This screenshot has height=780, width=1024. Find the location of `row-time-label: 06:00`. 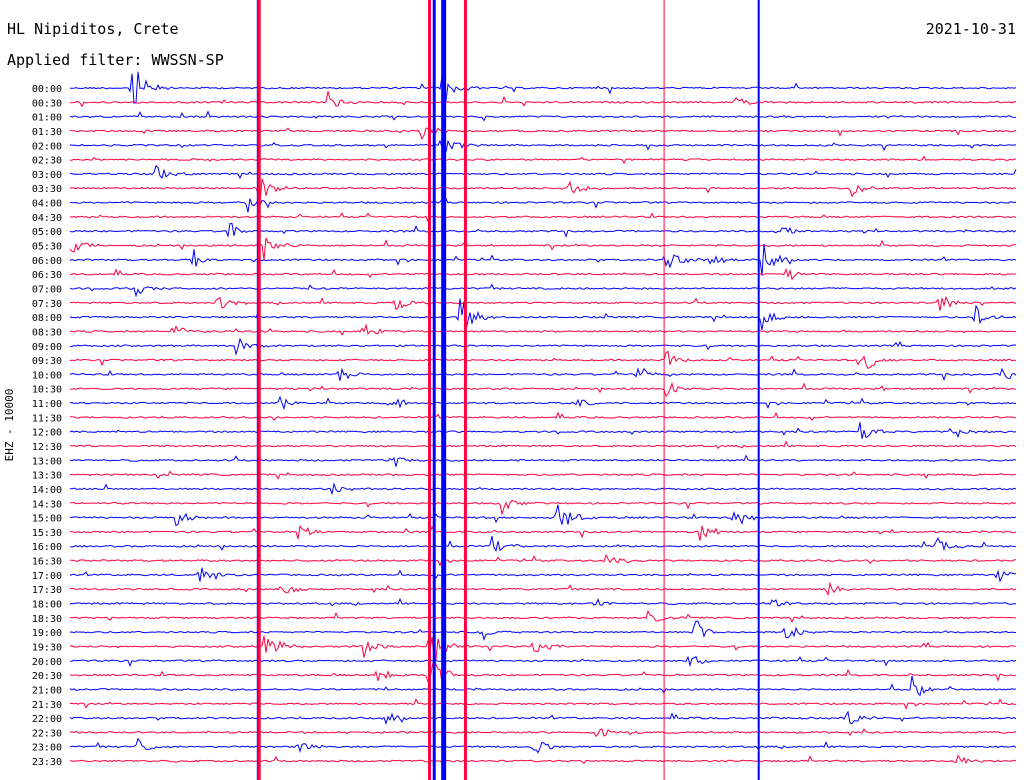

row-time-label: 06:00 is located at coordinates (47, 261).